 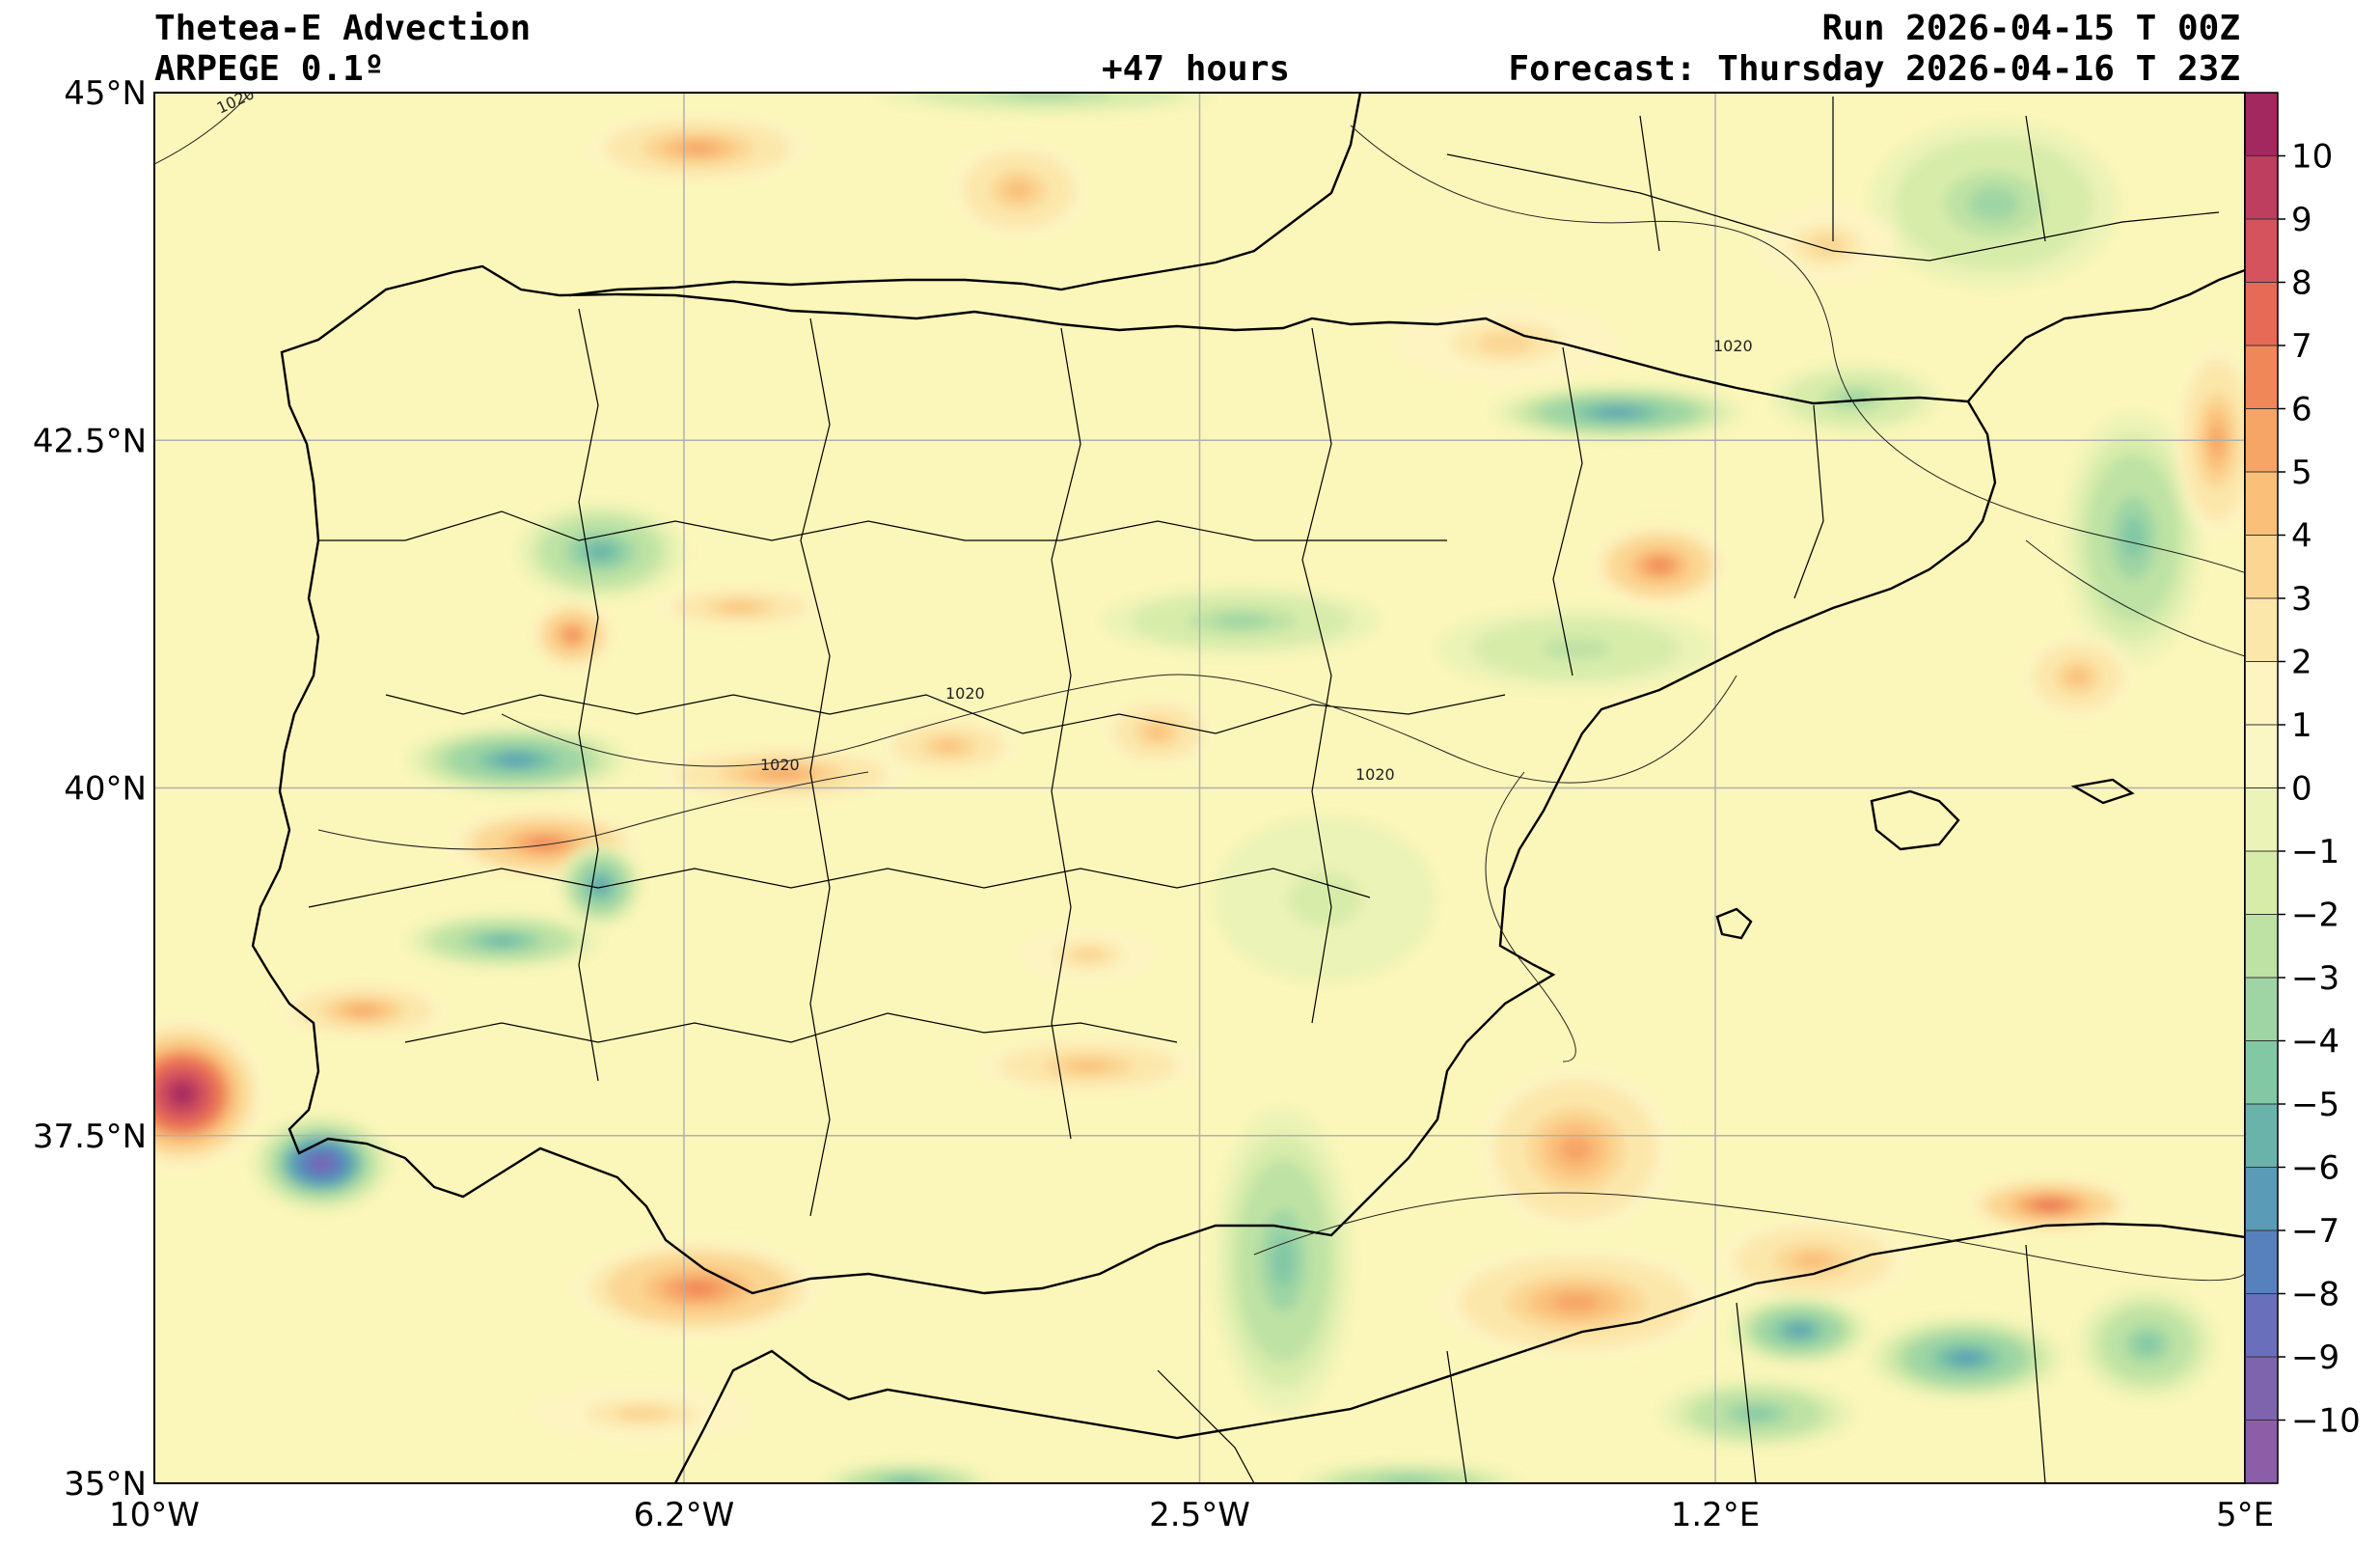 I want to click on lon-tick-label: 1.2°E, so click(x=1716, y=1515).